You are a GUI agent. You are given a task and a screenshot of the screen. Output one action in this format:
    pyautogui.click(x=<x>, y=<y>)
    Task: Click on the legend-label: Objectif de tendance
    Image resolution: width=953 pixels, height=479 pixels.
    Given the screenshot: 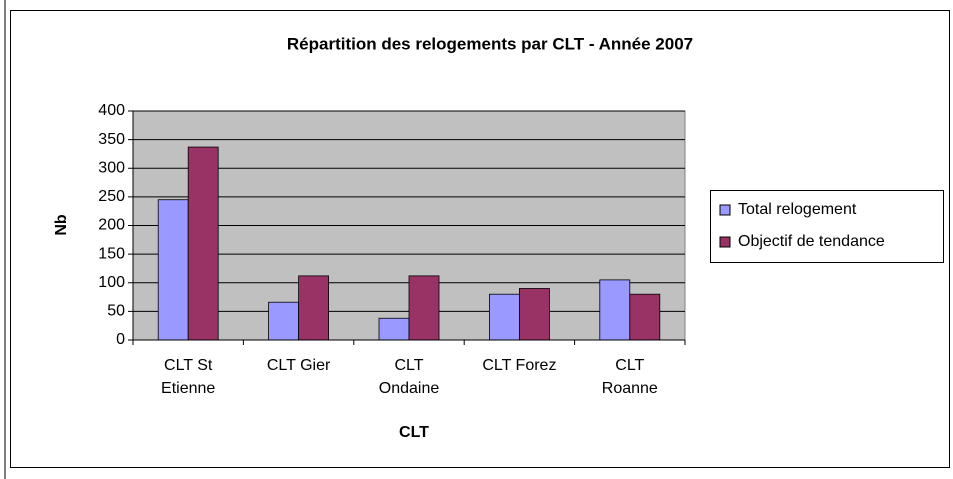 What is the action you would take?
    pyautogui.click(x=811, y=241)
    